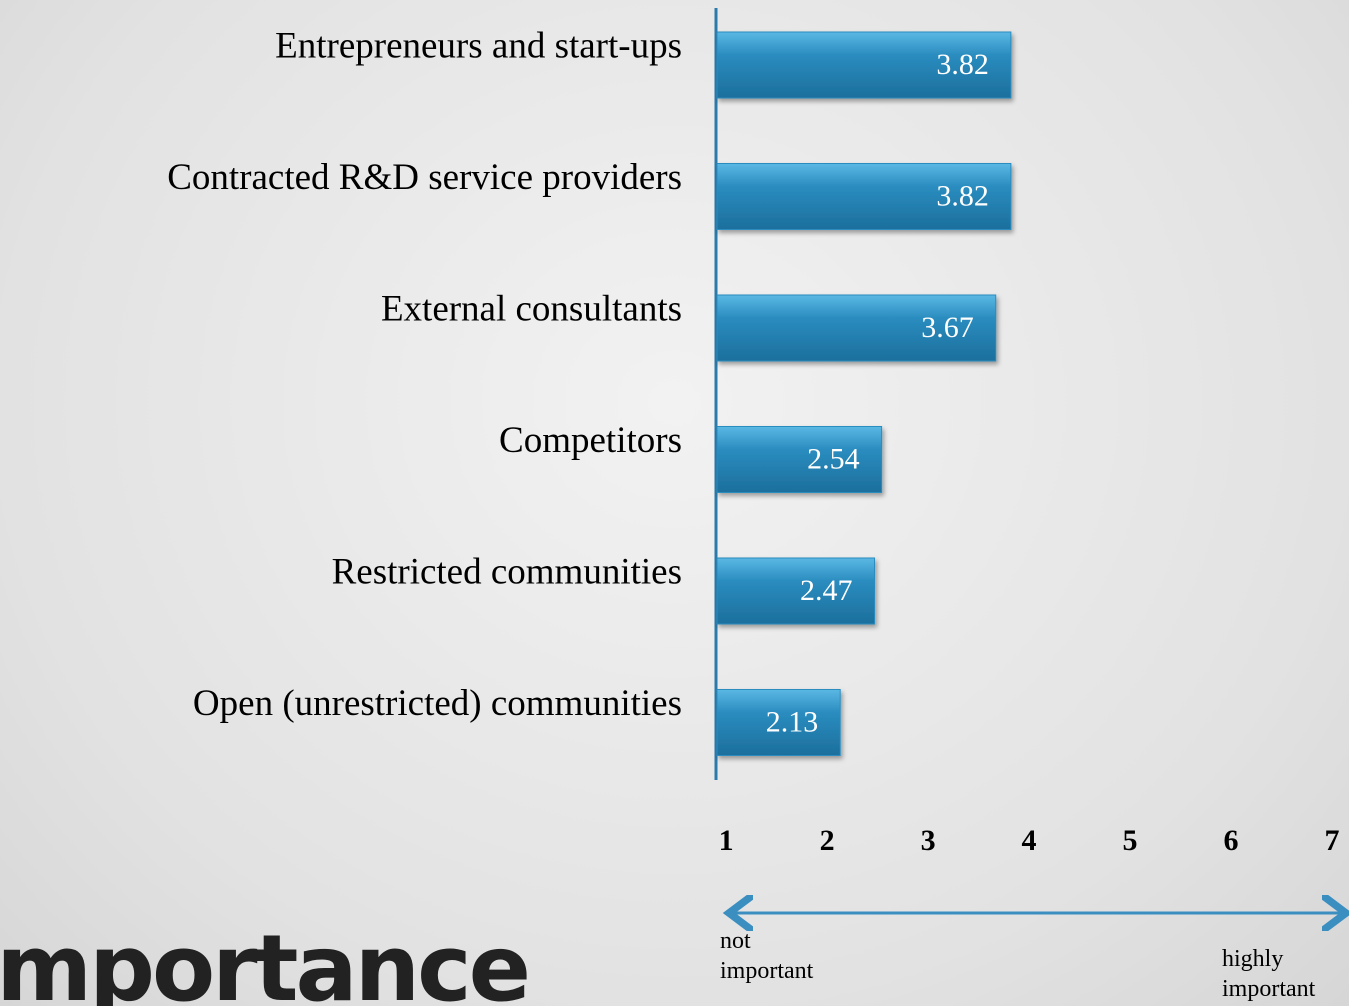  What do you see at coordinates (1130, 840) in the screenshot?
I see `x-tick-label: 5` at bounding box center [1130, 840].